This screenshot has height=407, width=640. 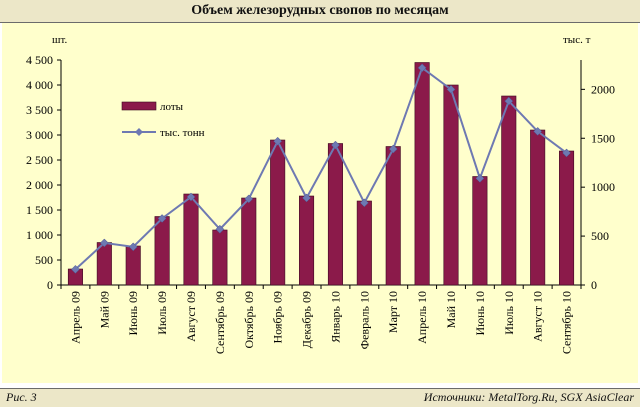 What do you see at coordinates (422, 317) in the screenshot?
I see `x-category-label: Апрель 10` at bounding box center [422, 317].